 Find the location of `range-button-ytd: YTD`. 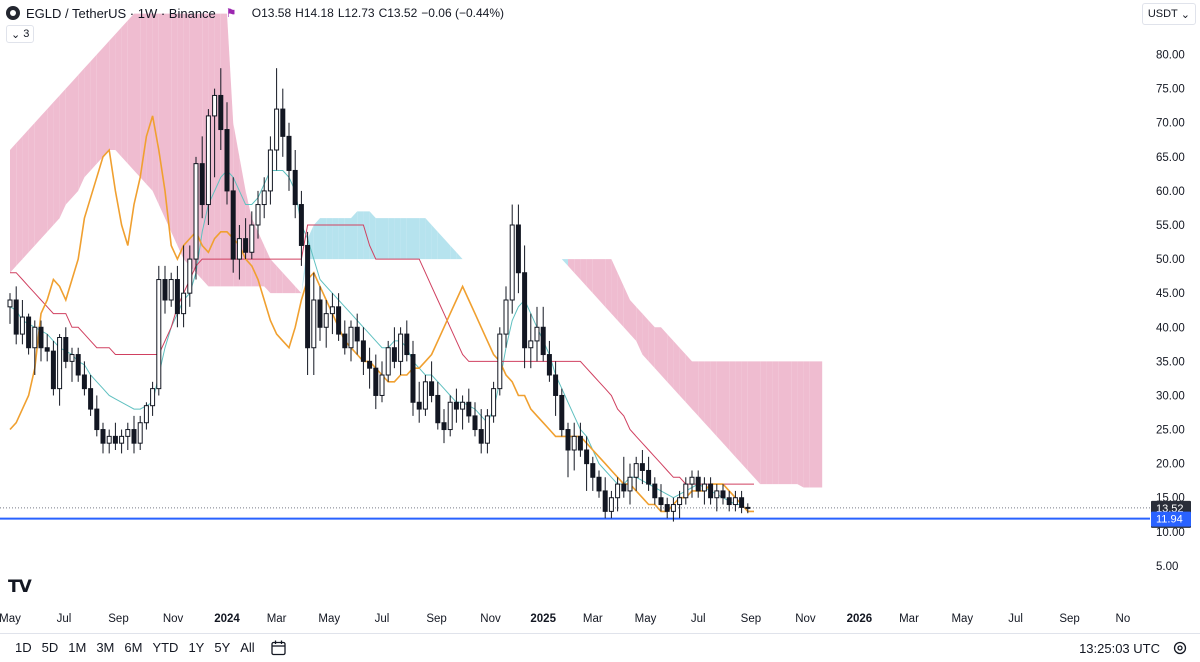

range-button-ytd: YTD is located at coordinates (165, 647).